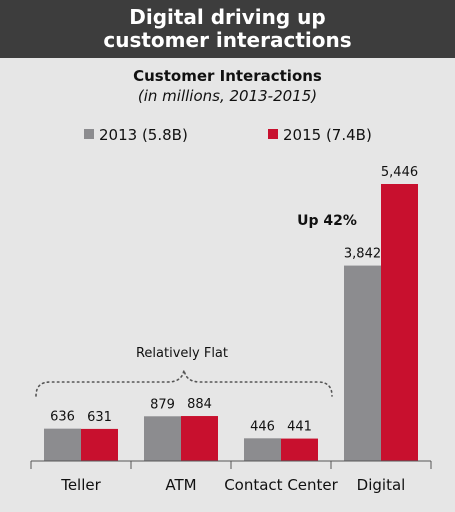  What do you see at coordinates (162, 438) in the screenshot?
I see `bar-atm-2013` at bounding box center [162, 438].